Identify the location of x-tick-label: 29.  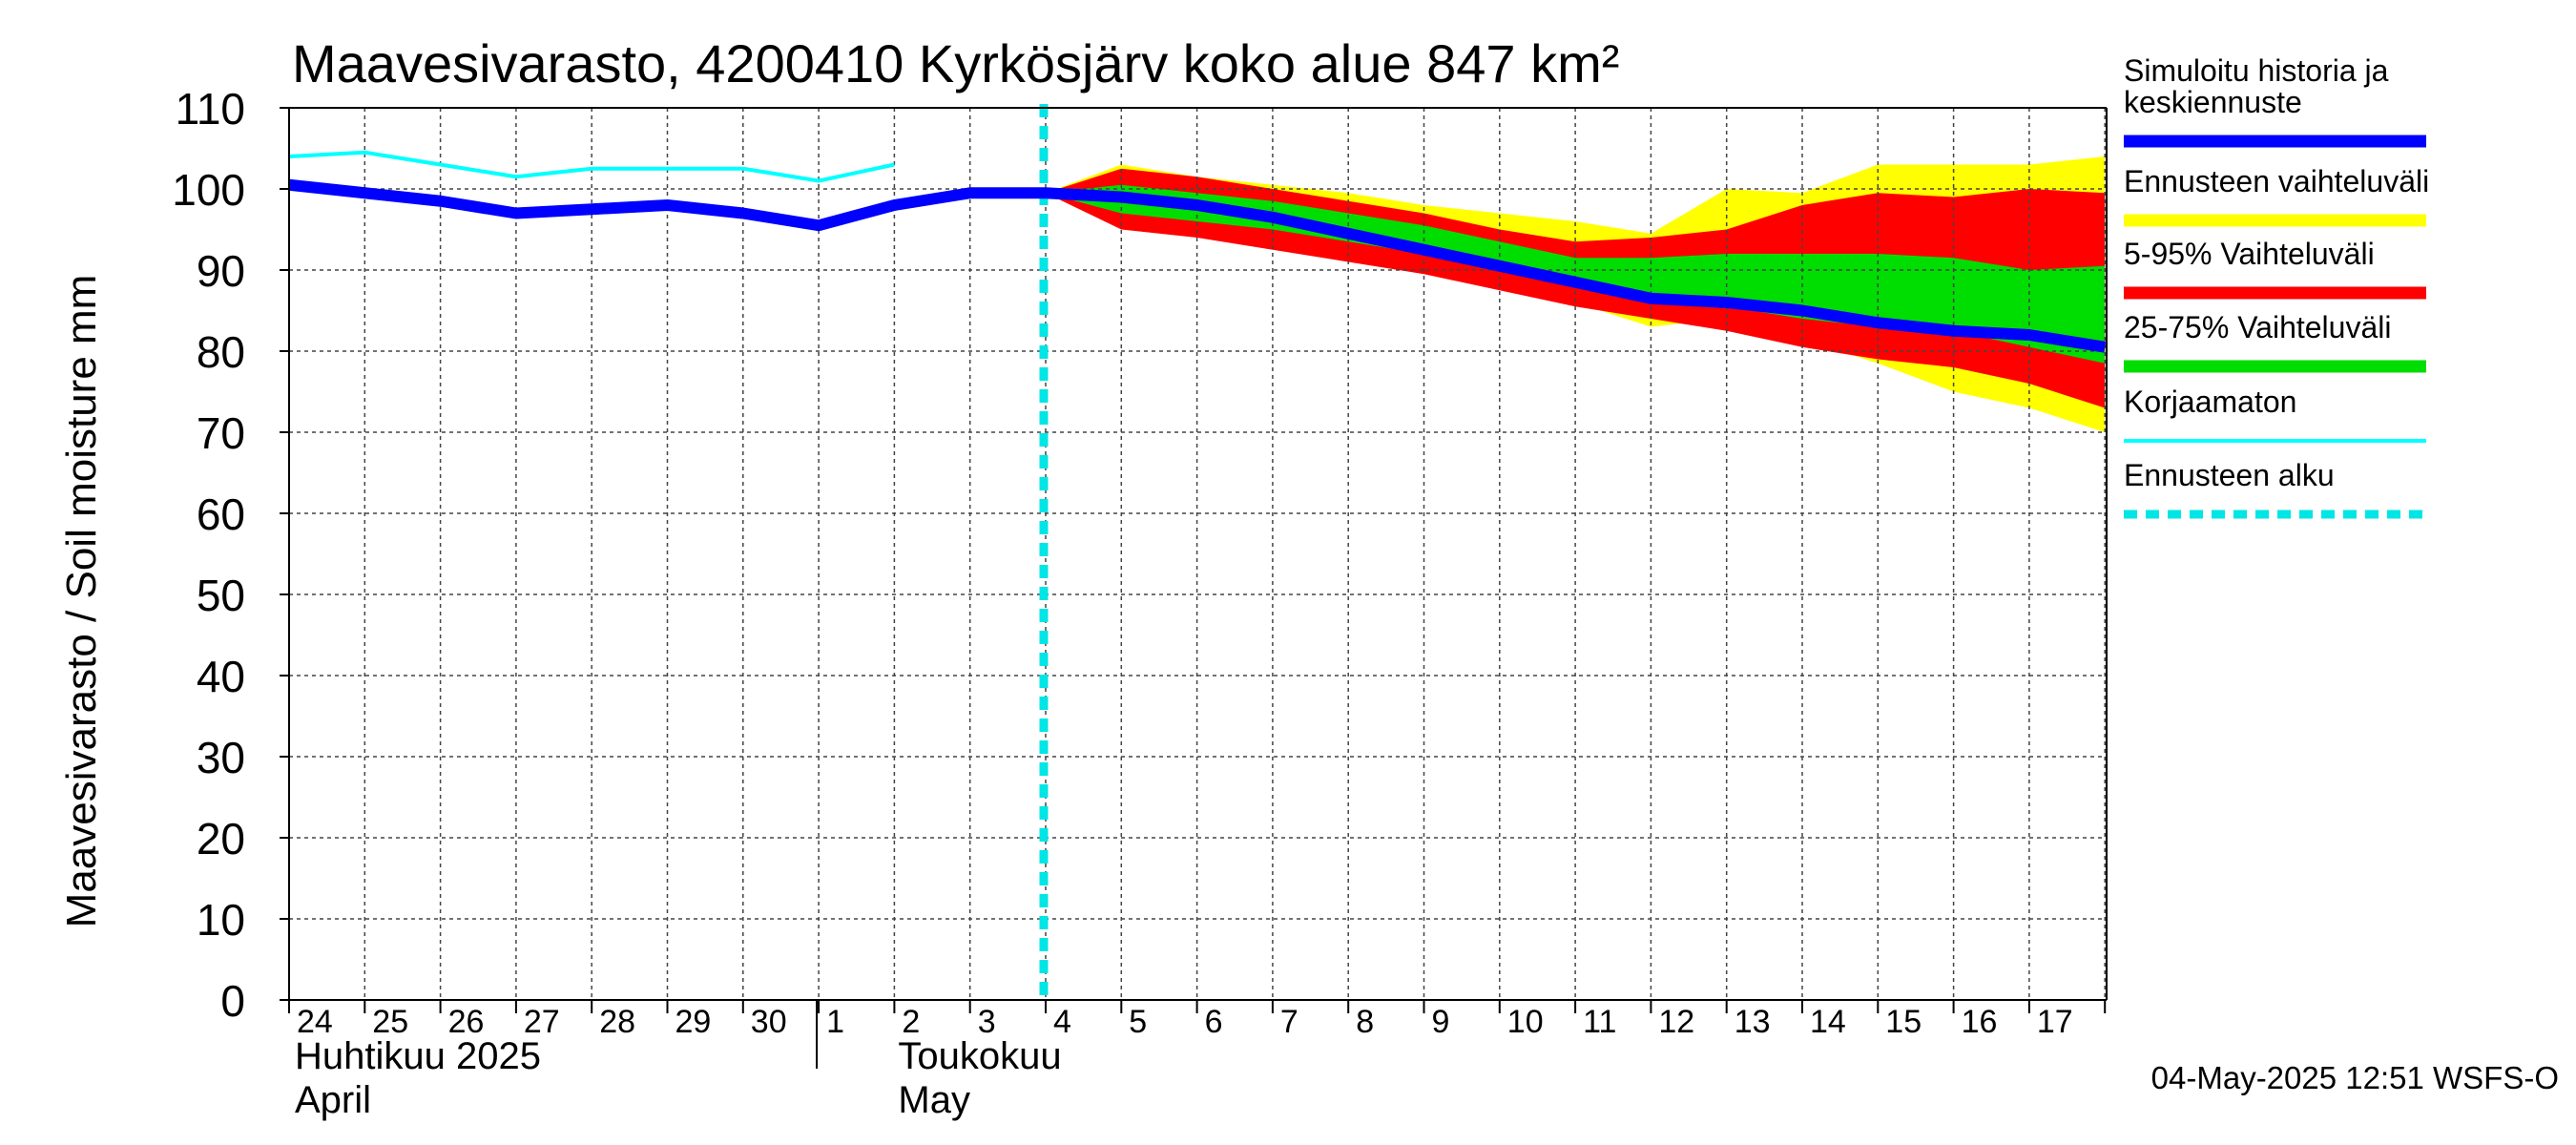
(693, 1022).